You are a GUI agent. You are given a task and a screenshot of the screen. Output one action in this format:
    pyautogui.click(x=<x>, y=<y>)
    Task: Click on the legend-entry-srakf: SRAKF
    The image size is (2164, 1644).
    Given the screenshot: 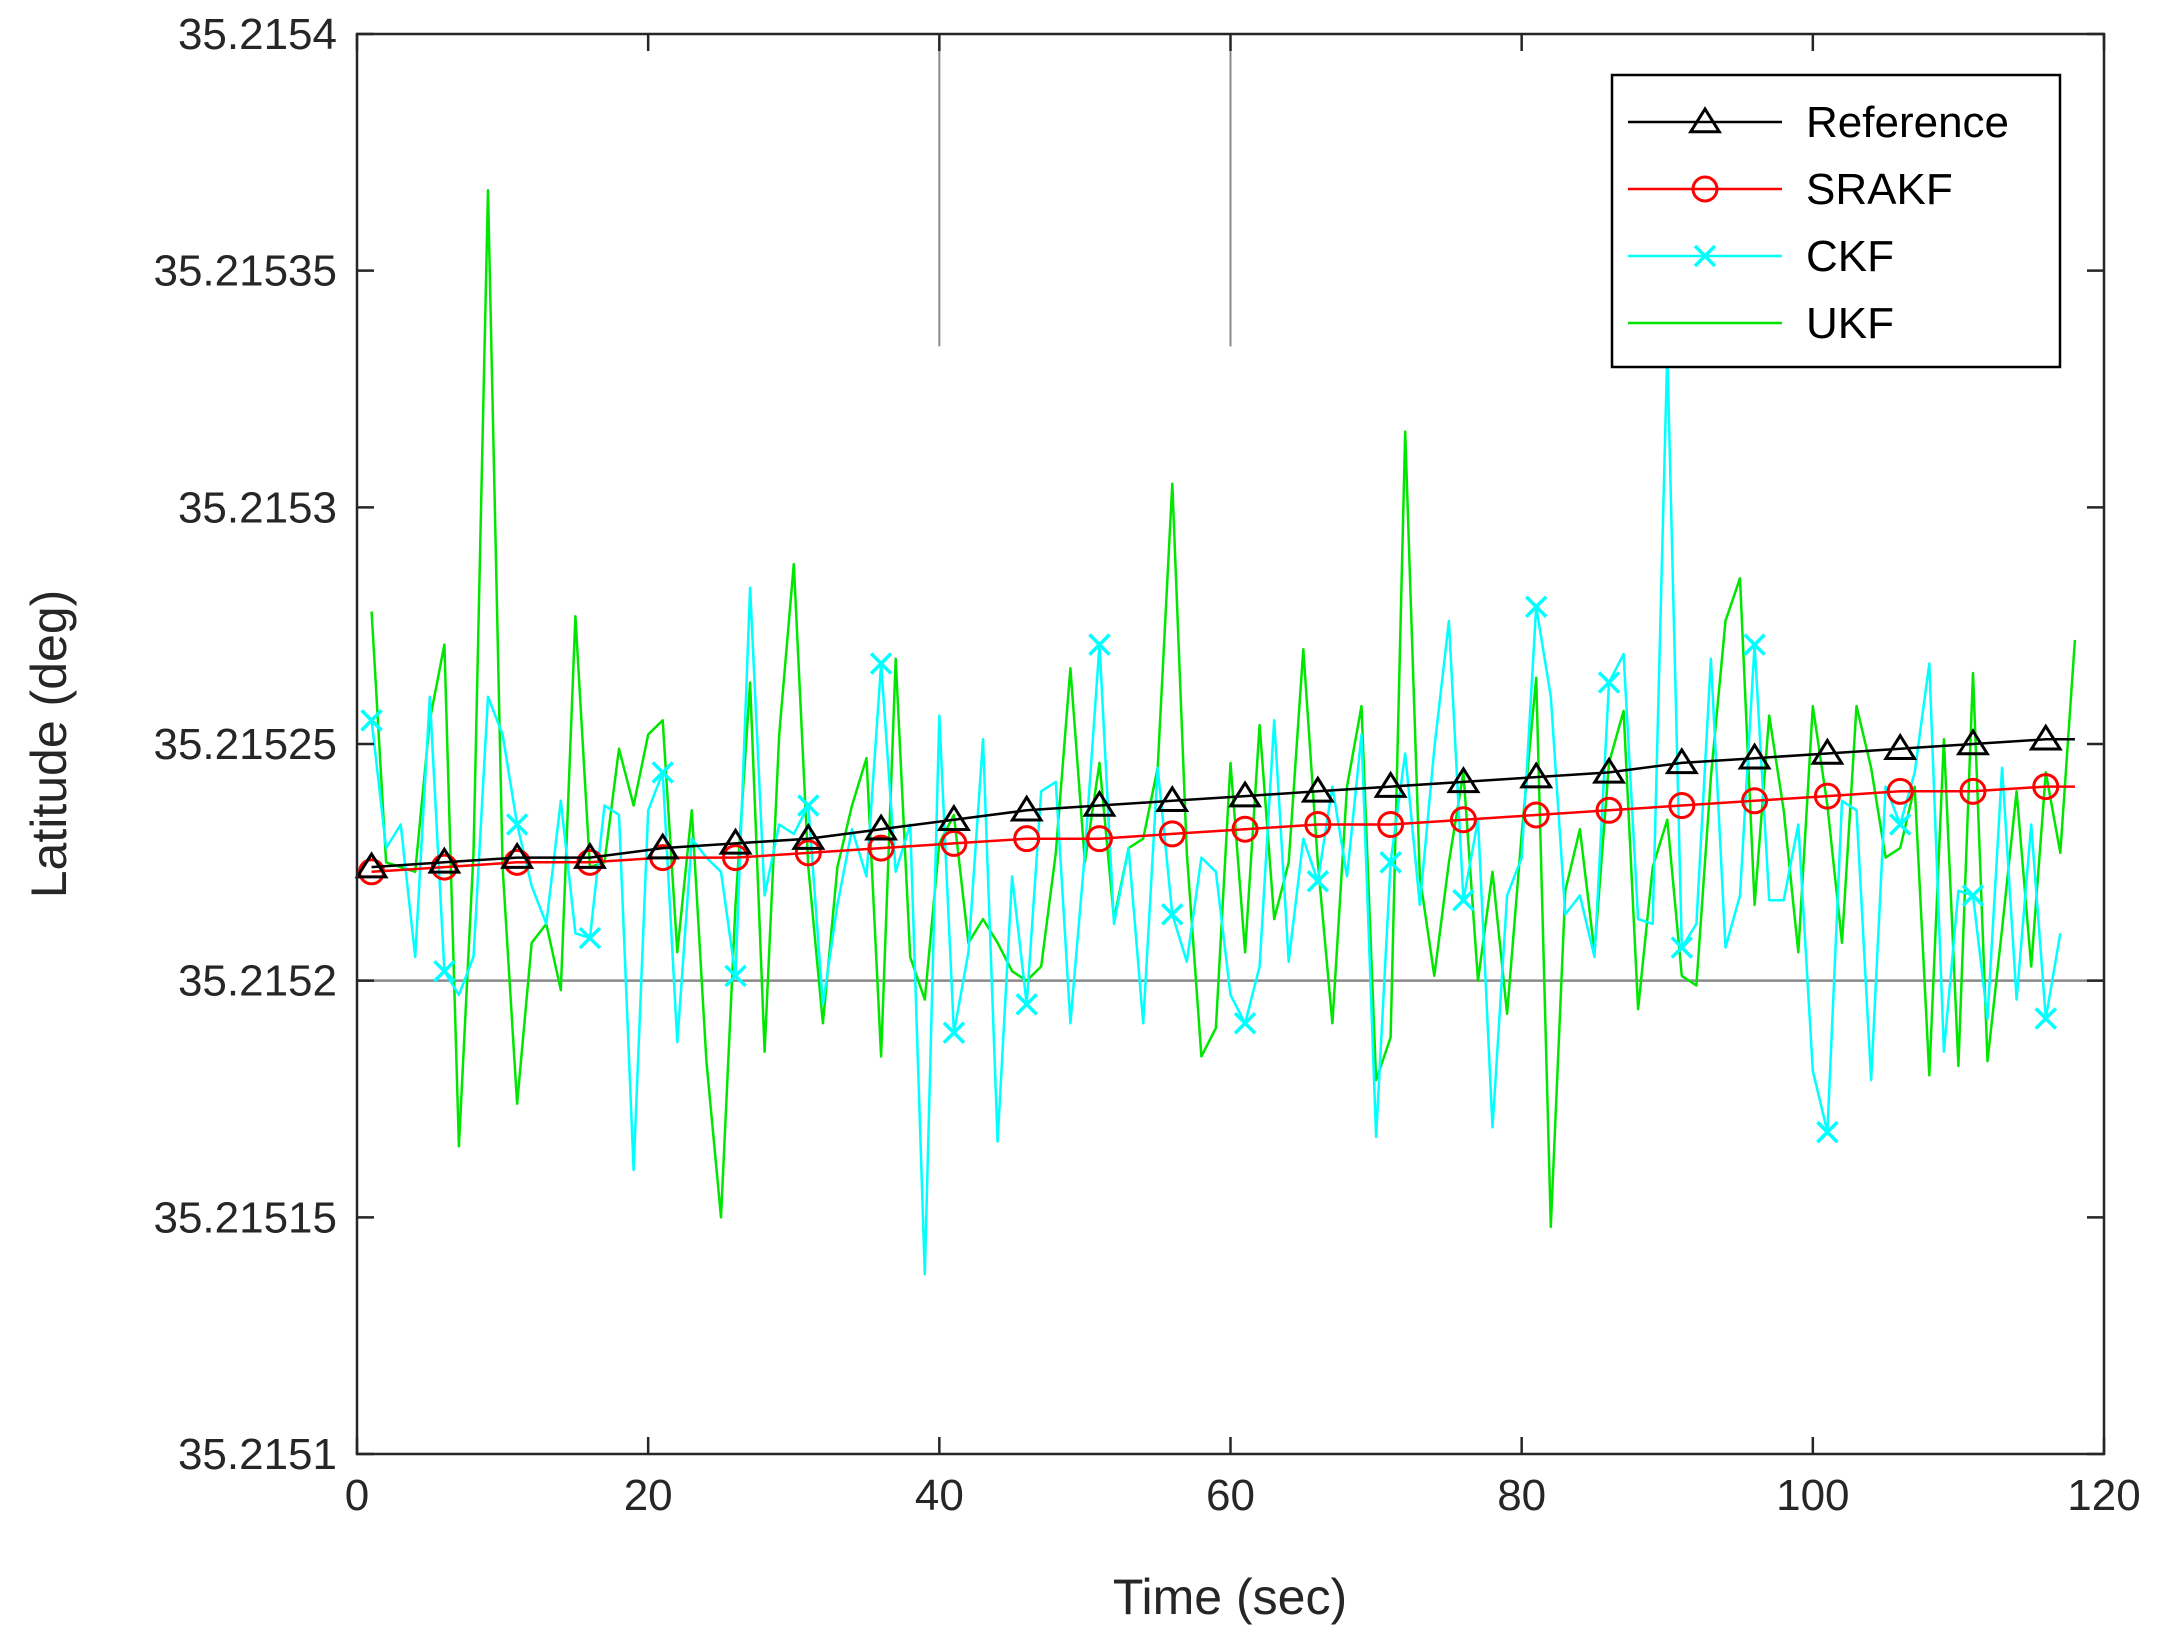 What is the action you would take?
    pyautogui.click(x=1790, y=189)
    